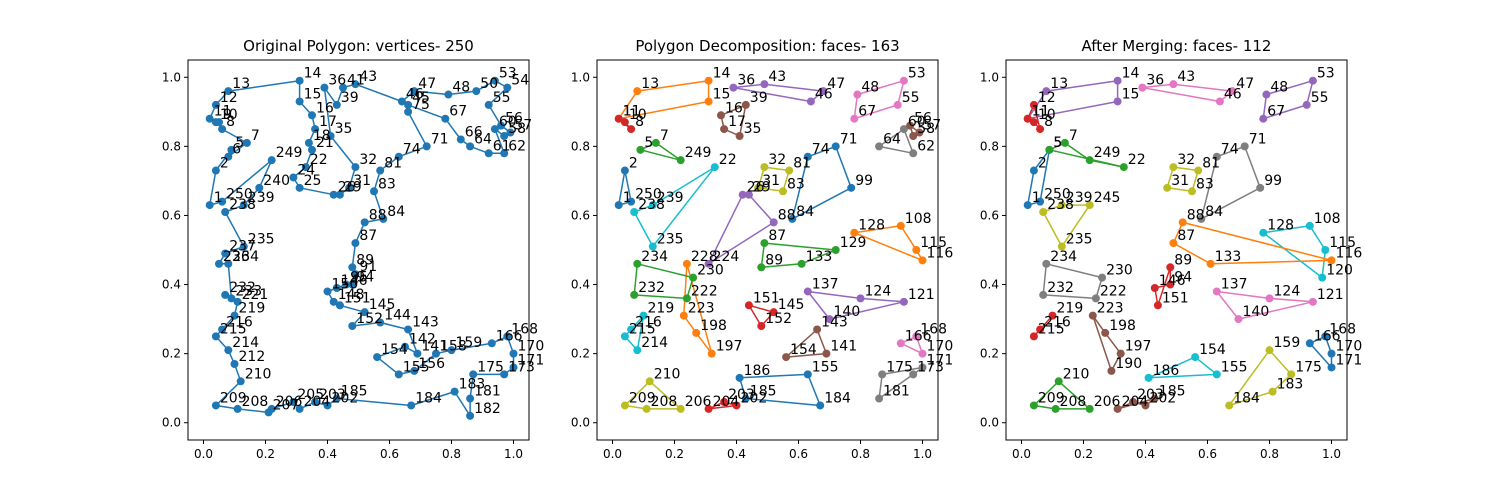  I want to click on vertex-label: 208, so click(255, 402).